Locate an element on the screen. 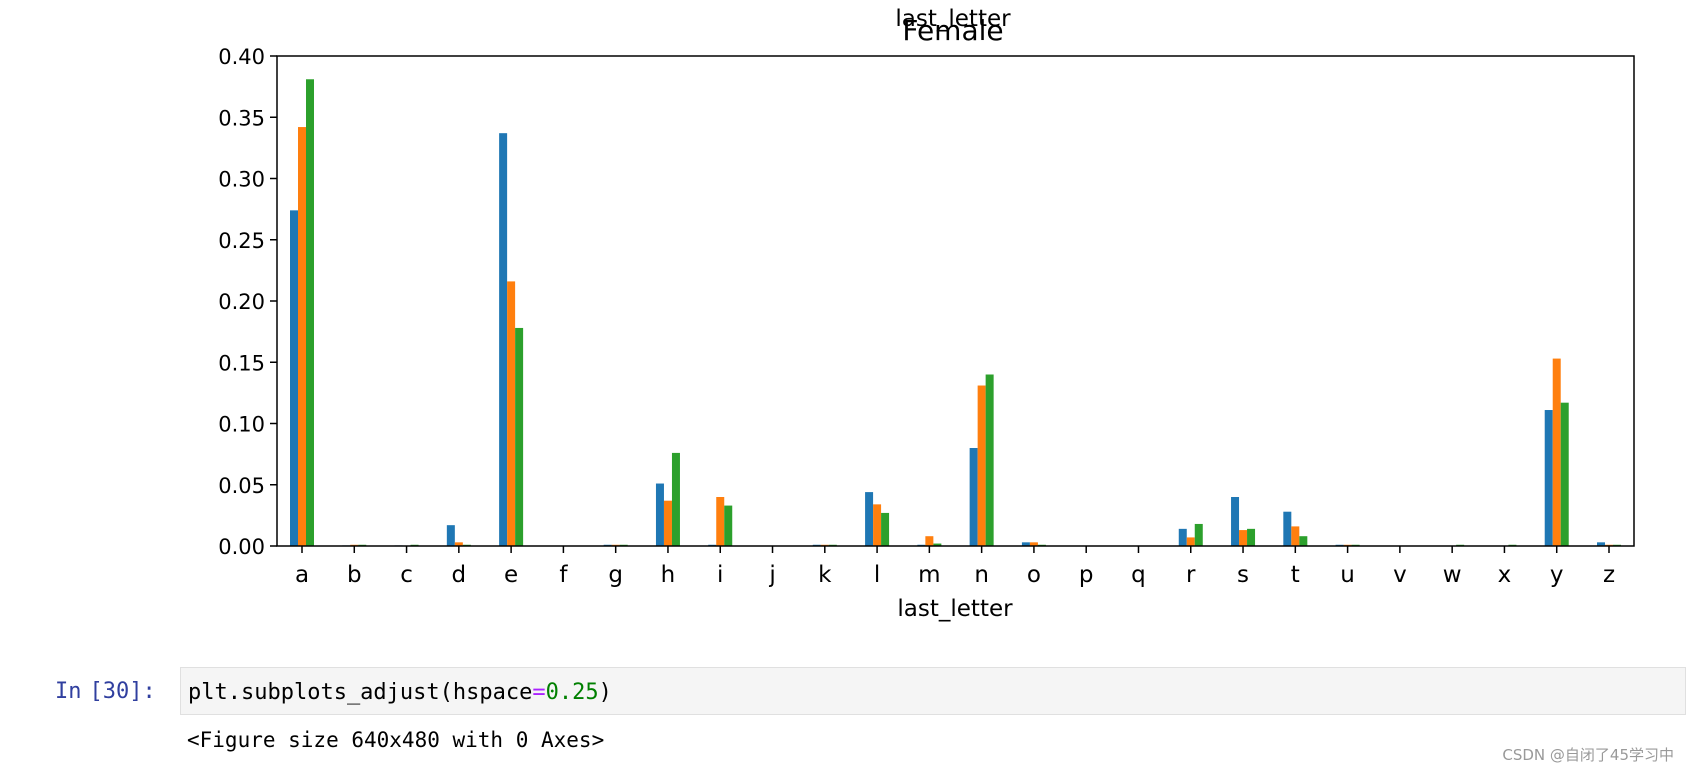 This screenshot has width=1686, height=775. x-tick-label: z is located at coordinates (1609, 575).